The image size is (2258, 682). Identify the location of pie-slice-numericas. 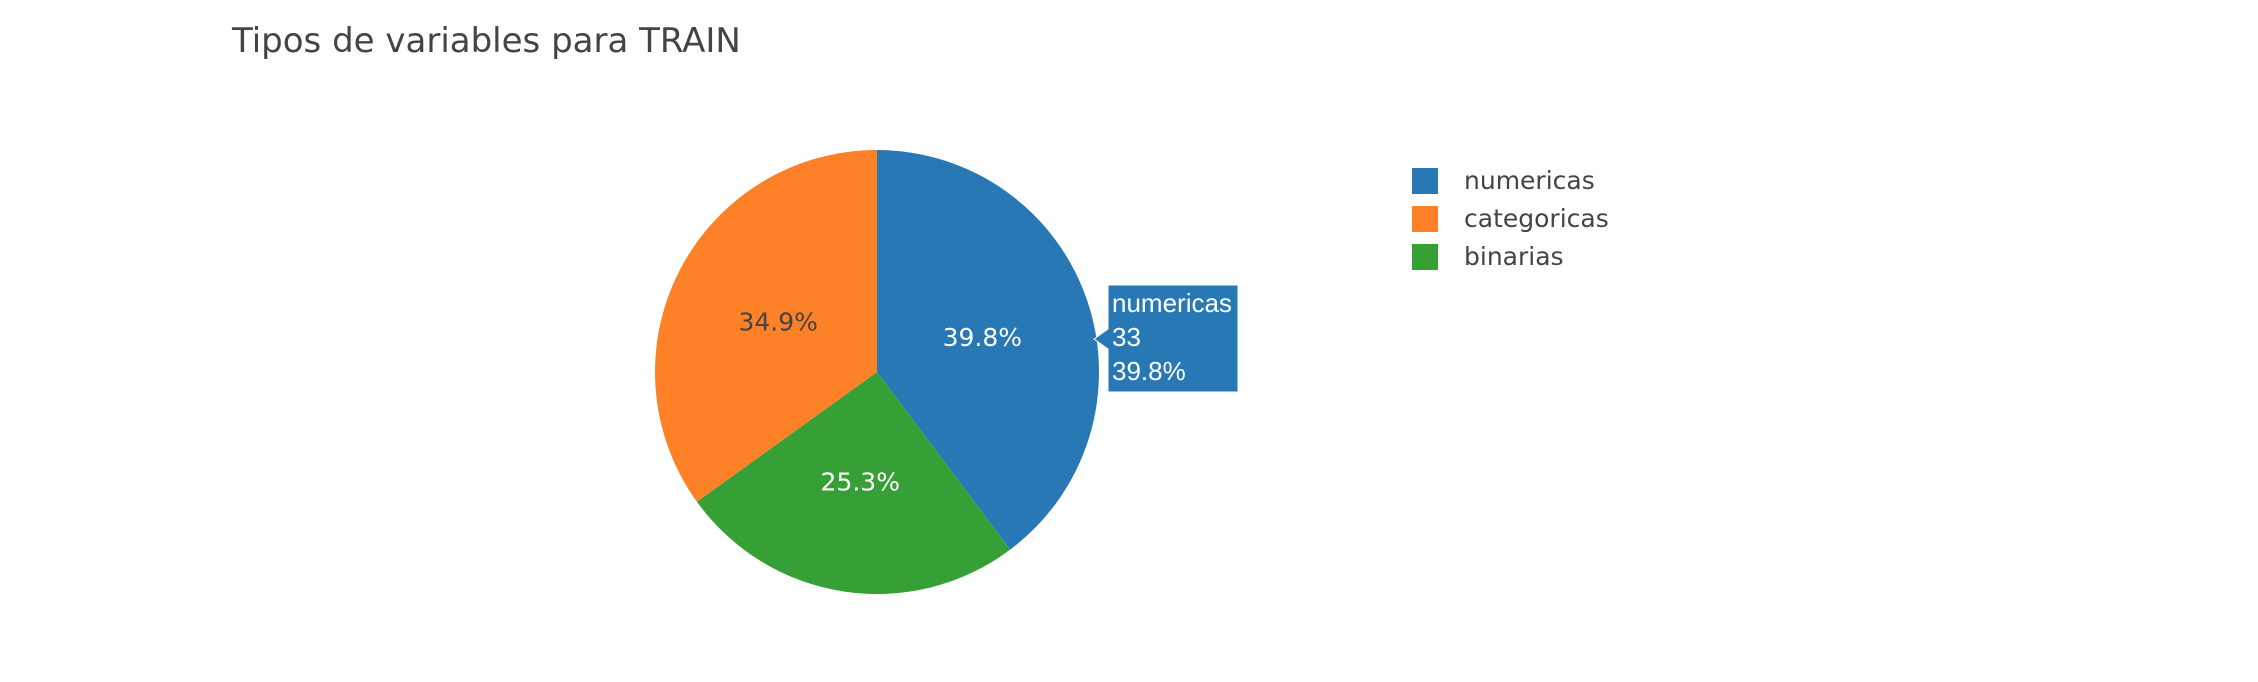
(988, 350).